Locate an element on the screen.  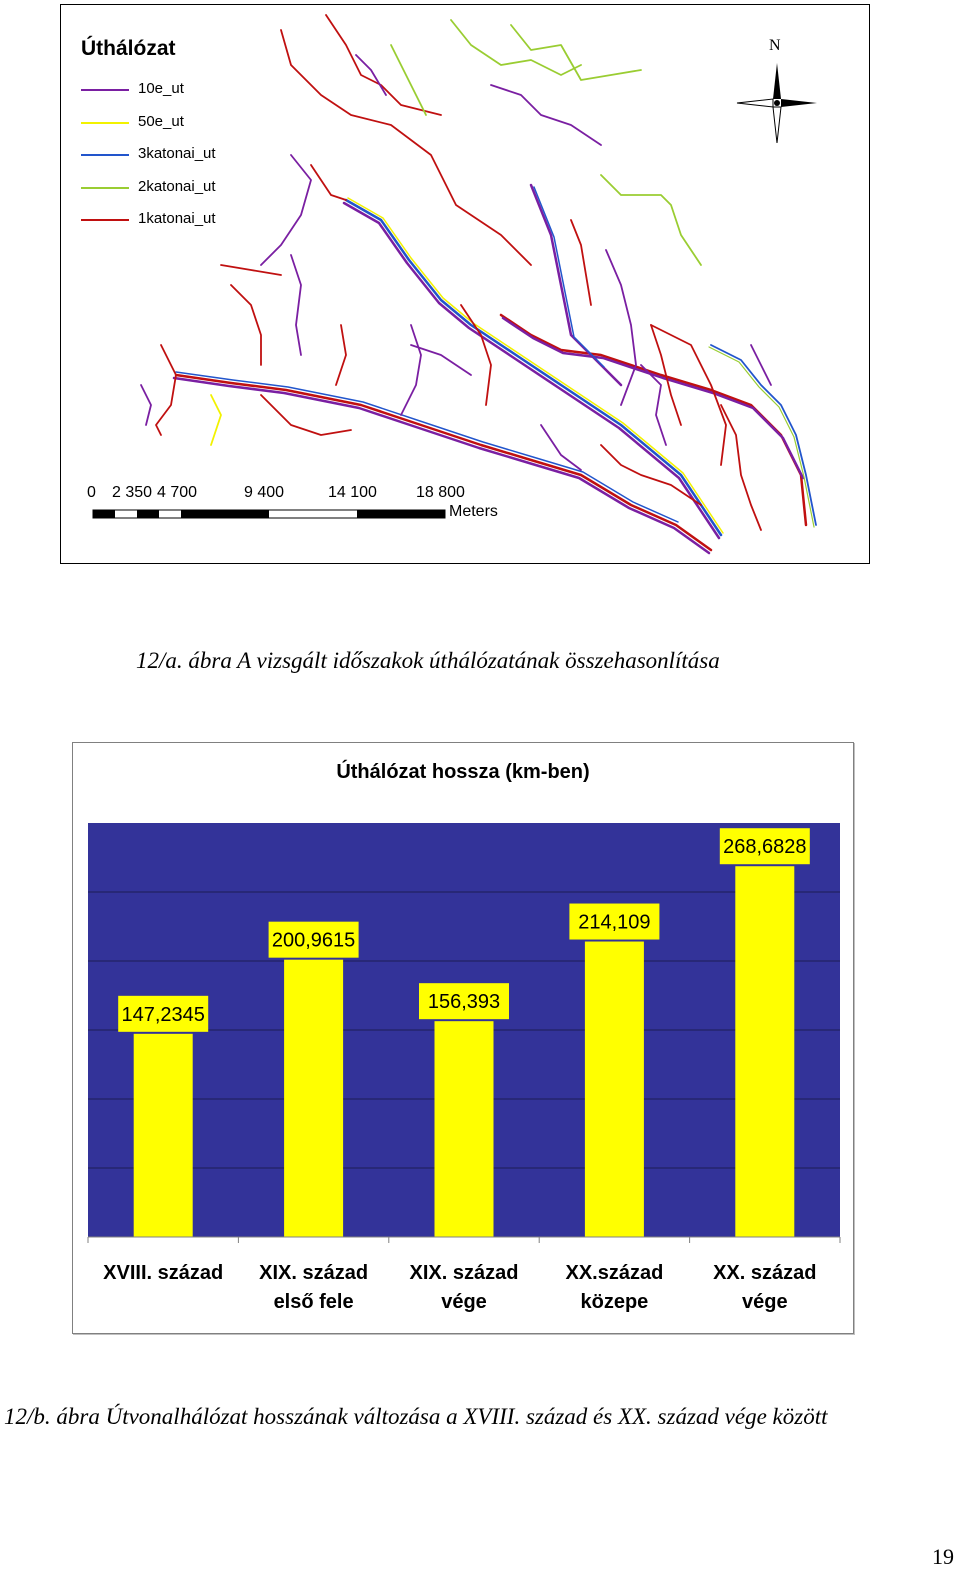
scale-tick: 2 350 is located at coordinates (132, 492).